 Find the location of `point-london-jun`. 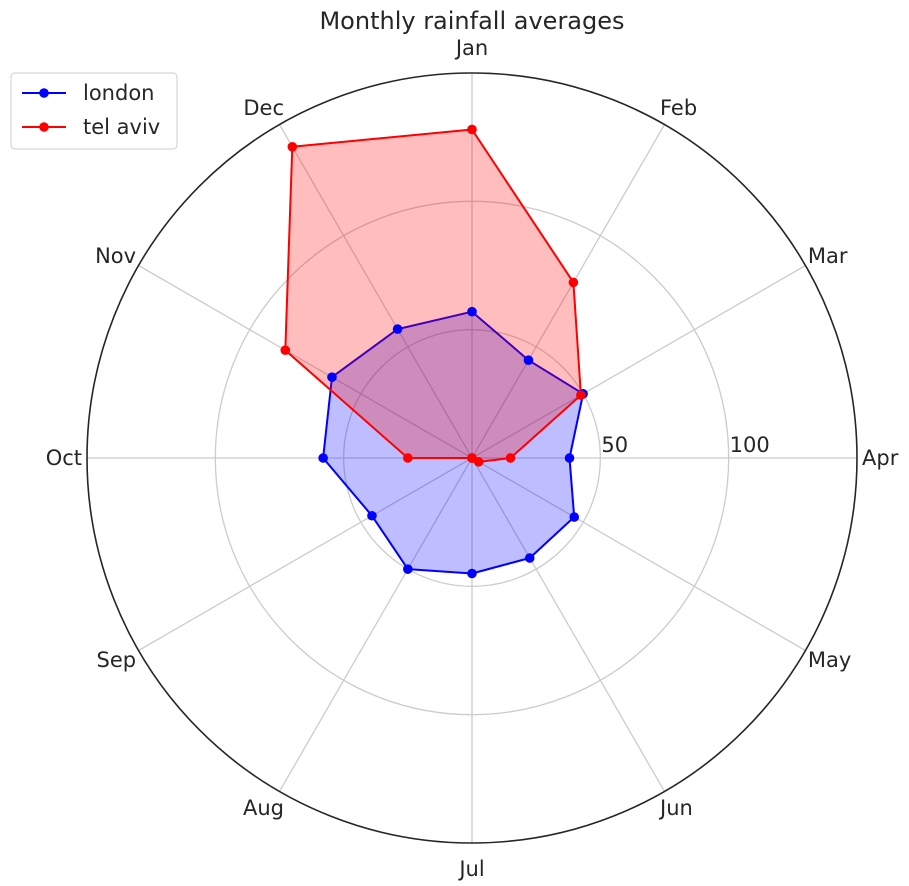

point-london-jun is located at coordinates (529, 558).